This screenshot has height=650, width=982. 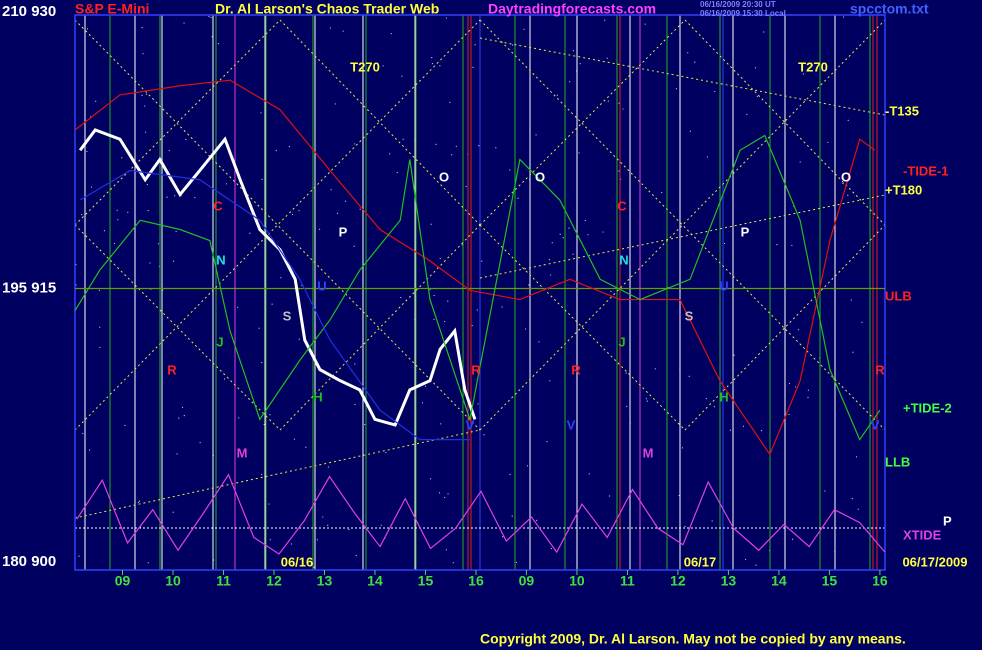 What do you see at coordinates (682, 236) in the screenshot?
I see `t180-line` at bounding box center [682, 236].